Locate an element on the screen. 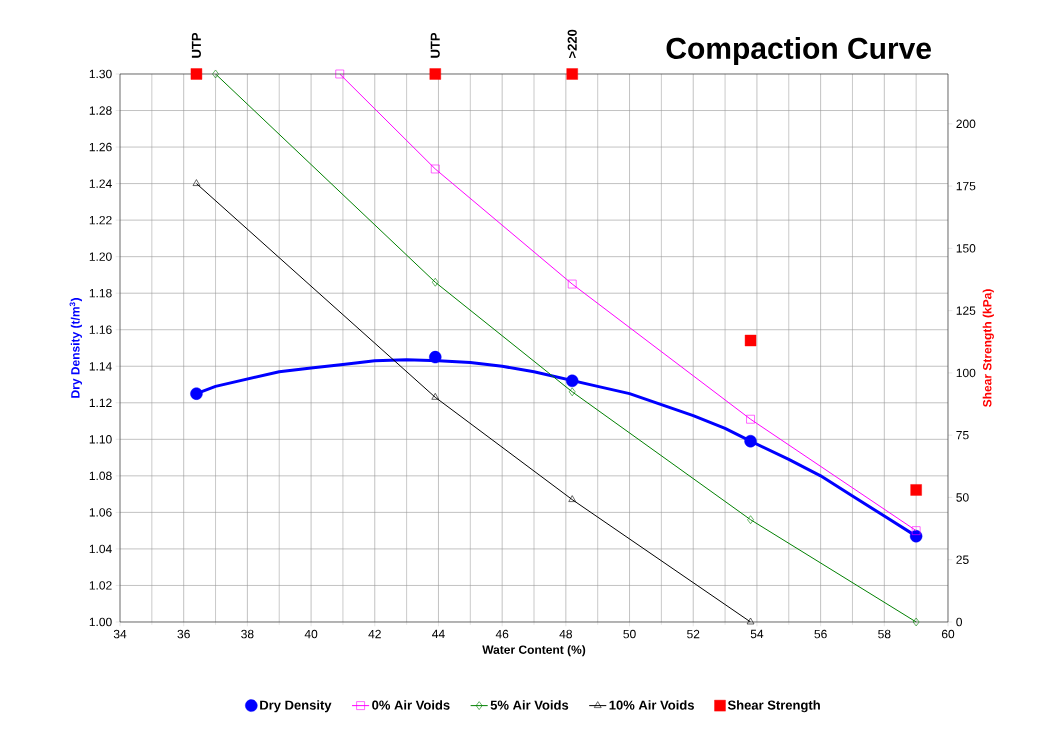 This screenshot has height=730, width=1039. x-tick-label: 34 is located at coordinates (120, 634).